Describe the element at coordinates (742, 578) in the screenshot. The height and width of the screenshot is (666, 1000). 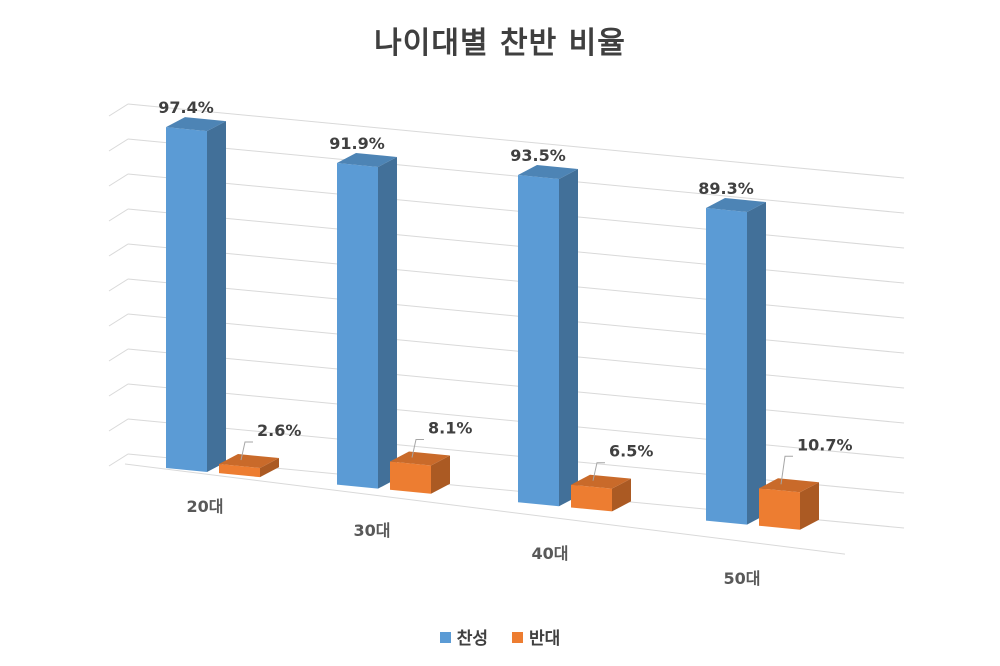
I see `category-label-3: 50대` at that location.